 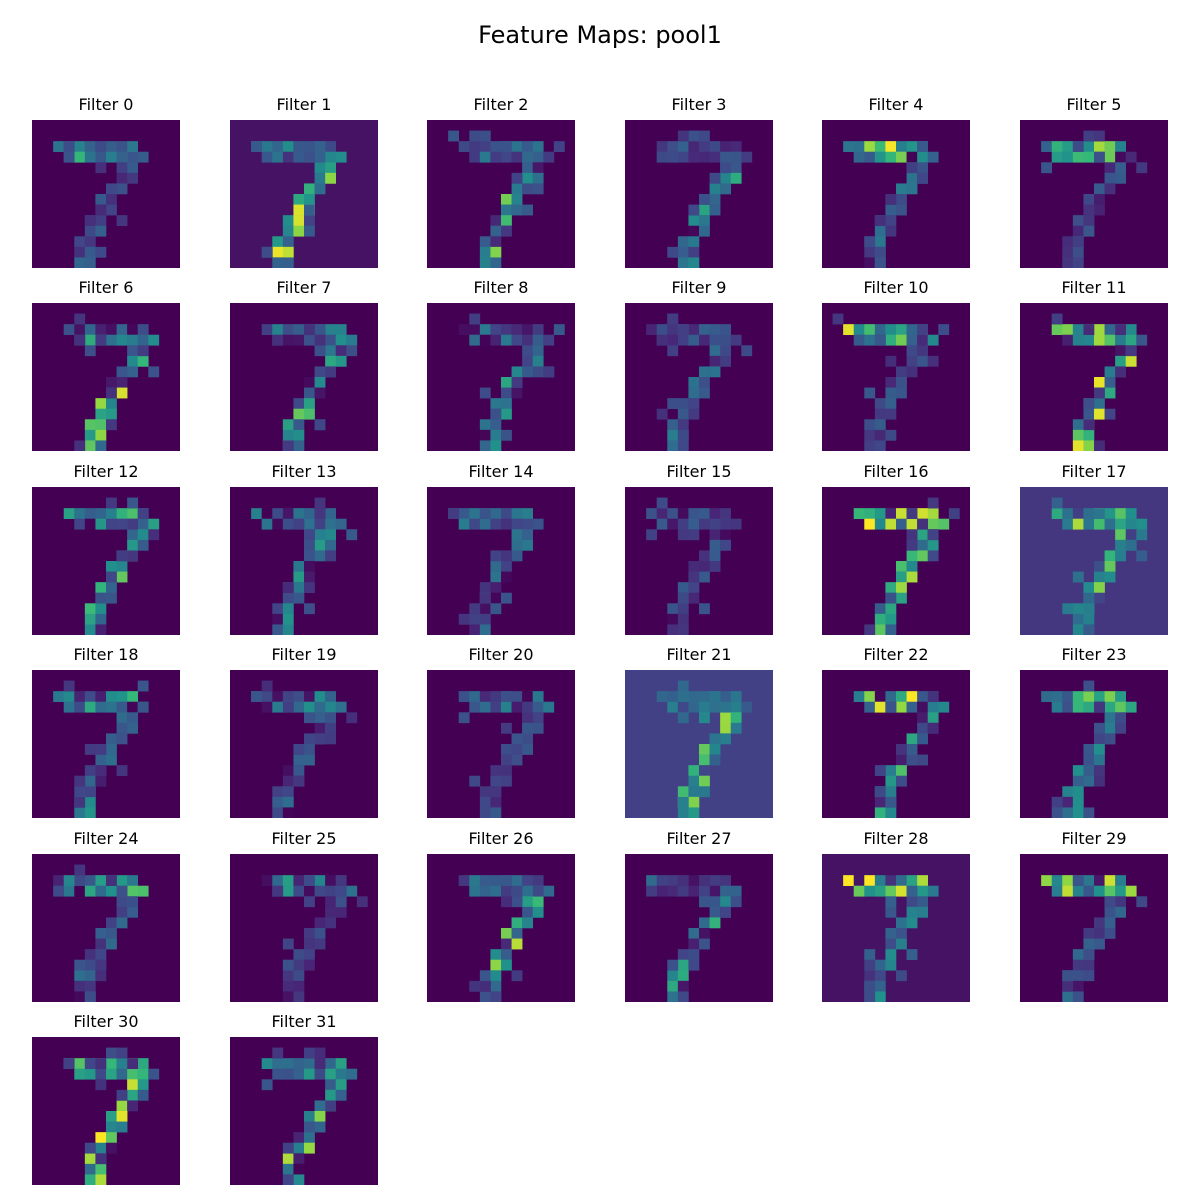 What do you see at coordinates (304, 287) in the screenshot?
I see `panel-title: Filter 7` at bounding box center [304, 287].